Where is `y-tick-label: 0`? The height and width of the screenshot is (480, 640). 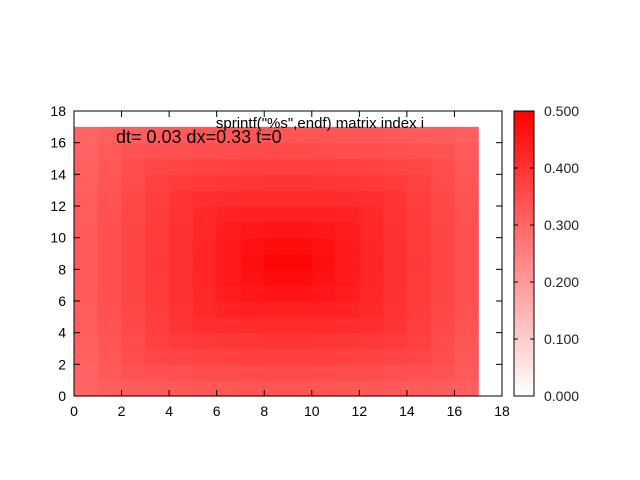
y-tick-label: 0 is located at coordinates (62, 396).